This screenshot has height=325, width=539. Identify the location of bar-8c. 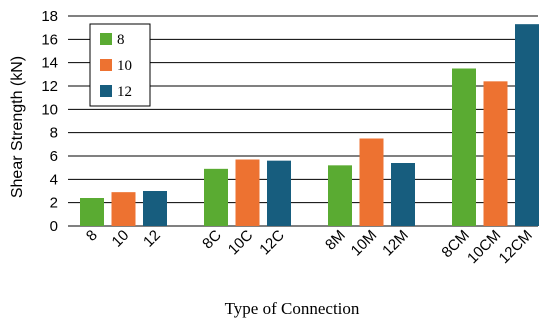
(216, 197).